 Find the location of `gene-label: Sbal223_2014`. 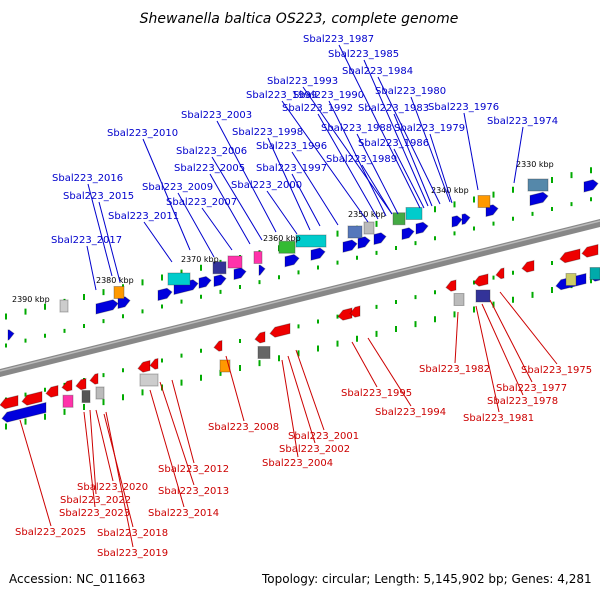

gene-label: Sbal223_2014 is located at coordinates (183, 513).